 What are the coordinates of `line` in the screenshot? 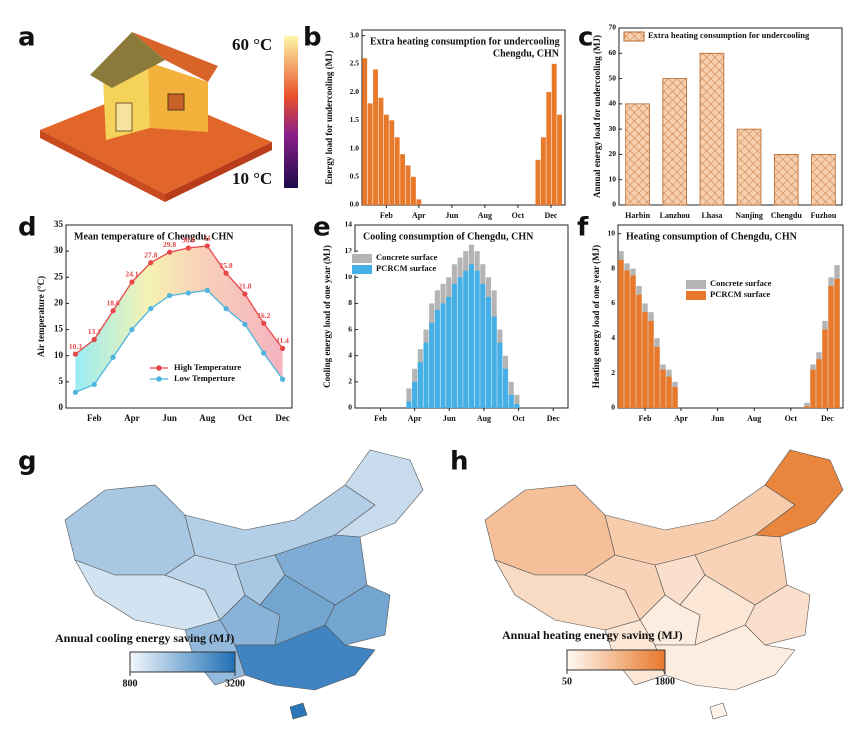 It's located at (179, 341).